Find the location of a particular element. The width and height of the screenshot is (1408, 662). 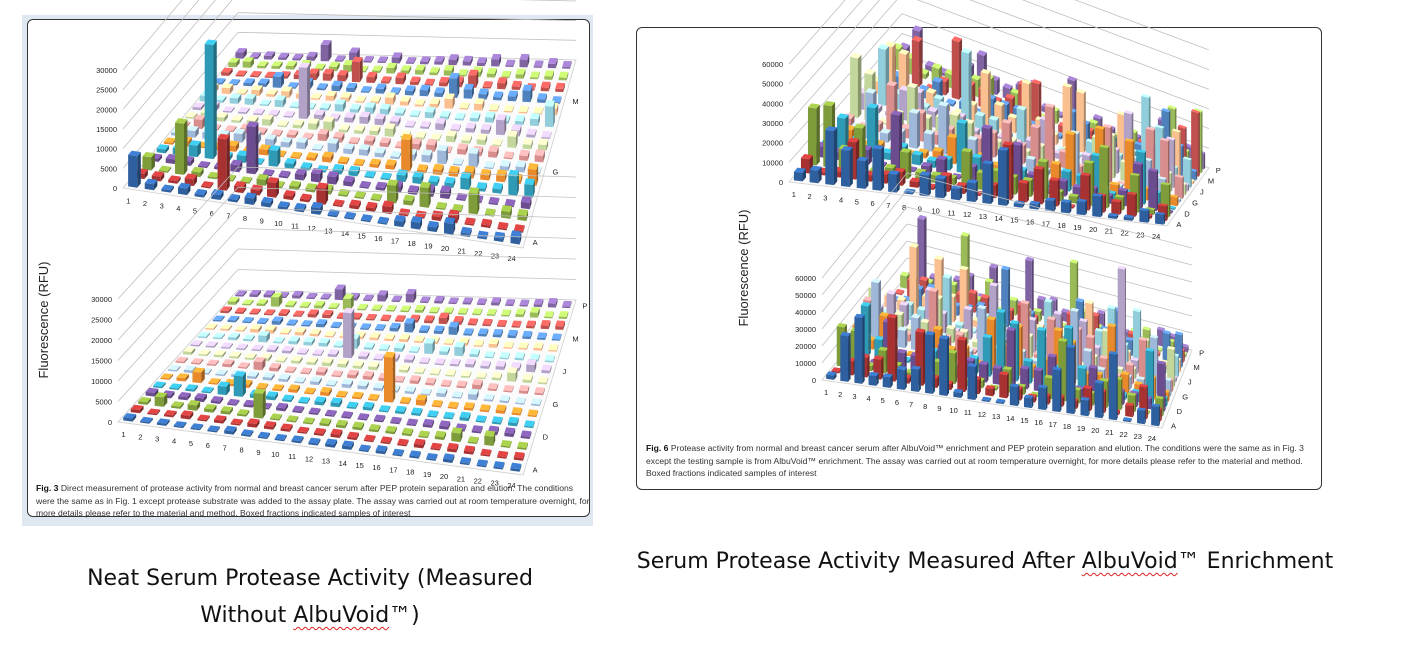

fig3-top-x-tick: 16 is located at coordinates (378, 238).